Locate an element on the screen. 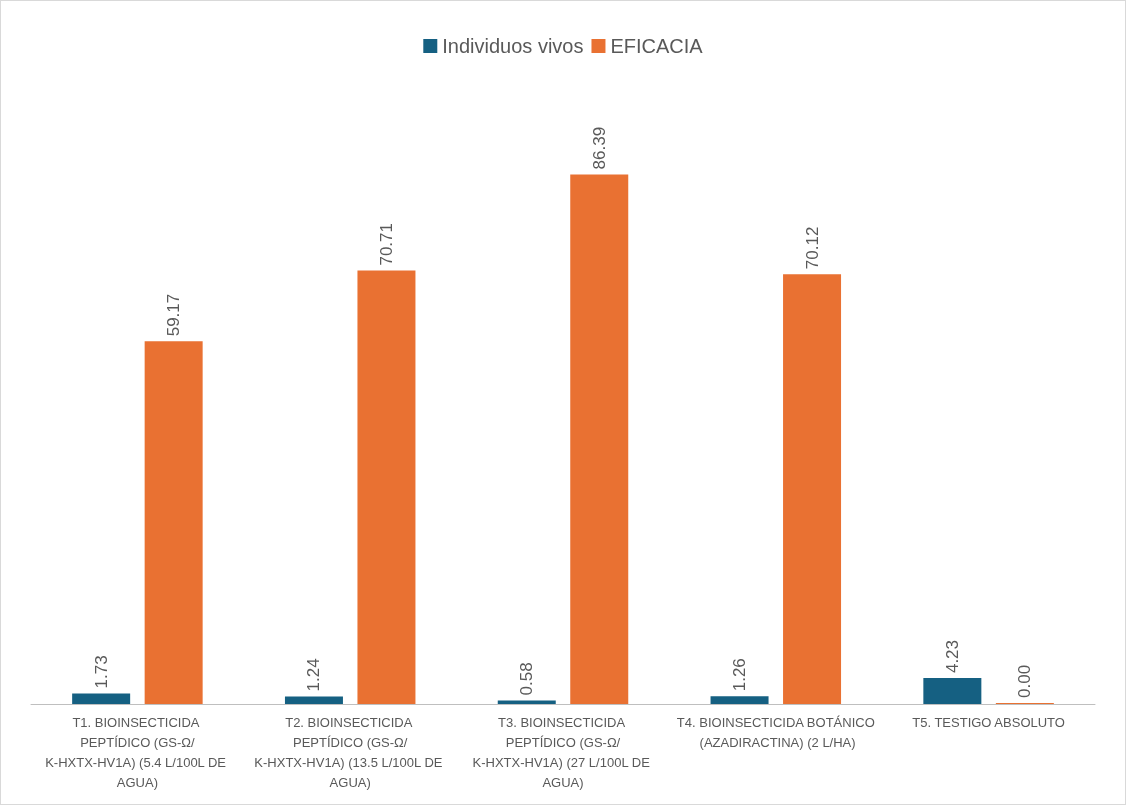 The height and width of the screenshot is (805, 1126). x-tick-label: T3. BIOINSECTICIDA PEPTÍDICO (GS-Ω/K-HXTX-HV1A) (27 L/100L DE AGUA) is located at coordinates (563, 752).